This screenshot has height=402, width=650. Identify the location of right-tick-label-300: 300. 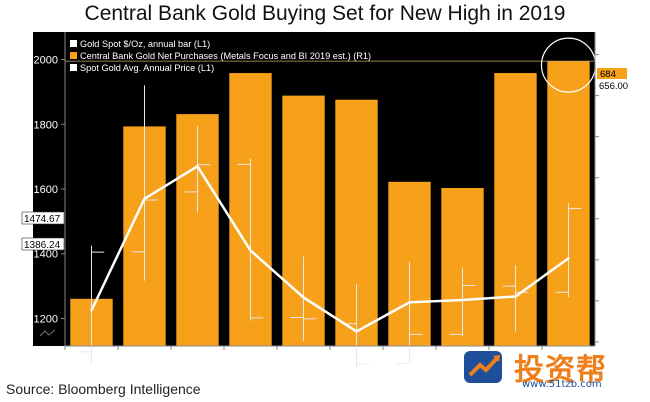
(611, 220).